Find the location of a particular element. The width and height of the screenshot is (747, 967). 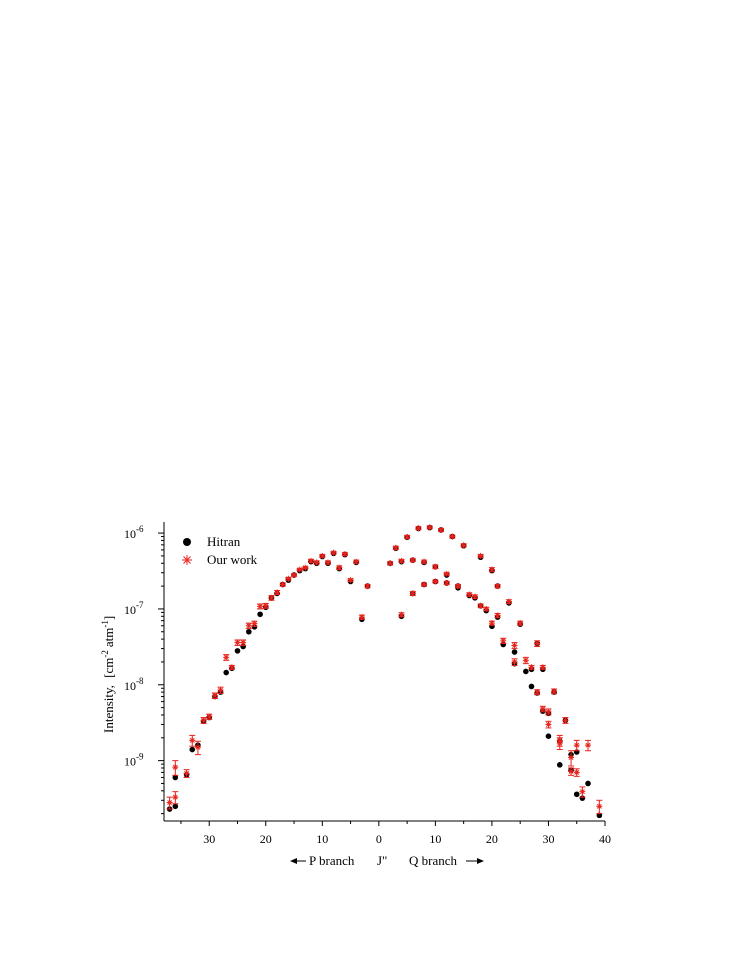

x-tick-label: 0 is located at coordinates (379, 839).